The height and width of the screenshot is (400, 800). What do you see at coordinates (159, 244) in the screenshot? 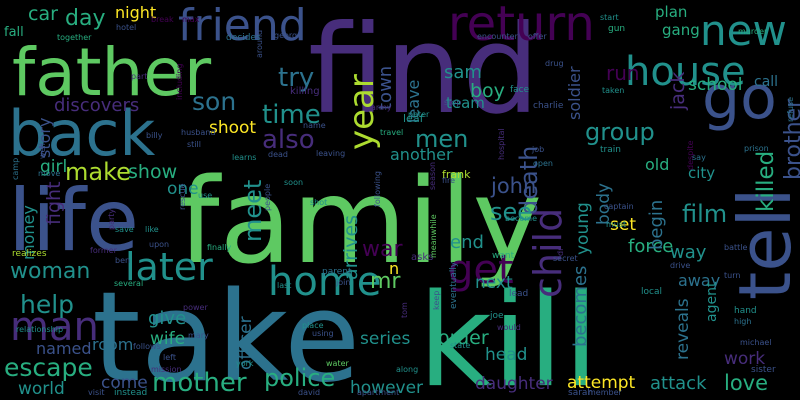
I see `word-upon: upon` at bounding box center [159, 244].